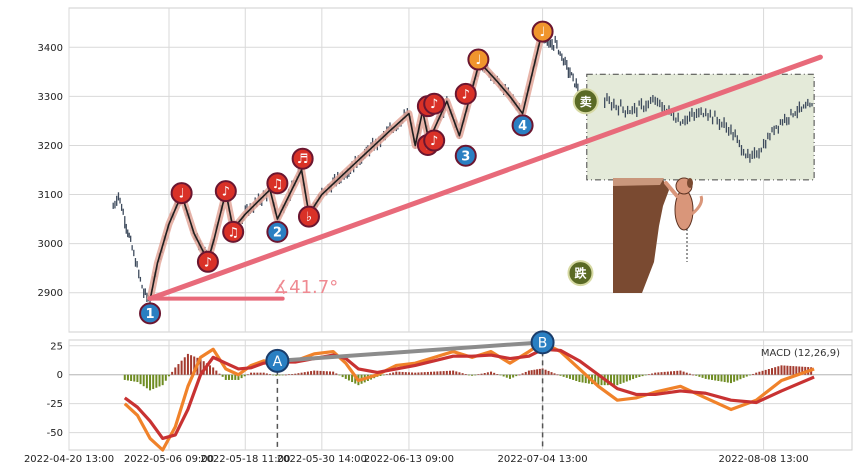 Image resolution: width=857 pixels, height=475 pixels. I want to click on price-y-tick-label: 3000, so click(50, 244).